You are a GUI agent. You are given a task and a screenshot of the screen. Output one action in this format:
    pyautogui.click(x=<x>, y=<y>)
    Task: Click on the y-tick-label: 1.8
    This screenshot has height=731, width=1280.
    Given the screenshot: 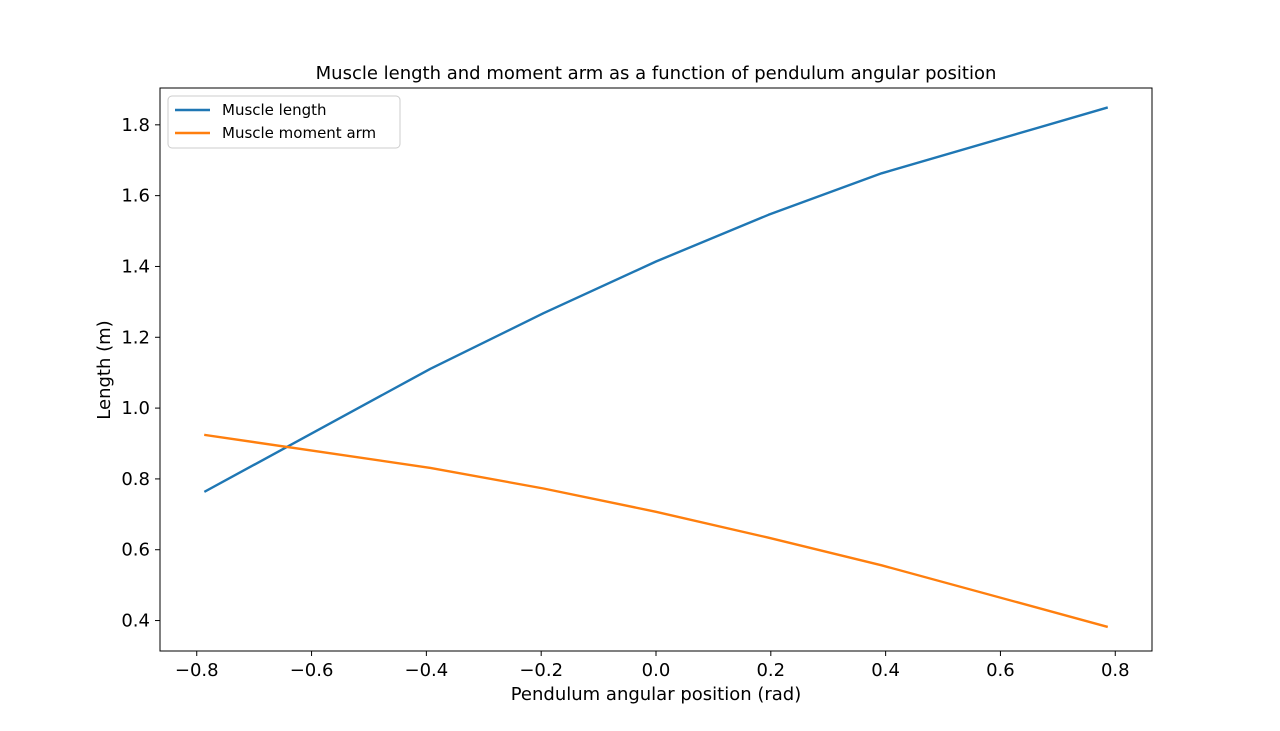 What is the action you would take?
    pyautogui.click(x=135, y=125)
    